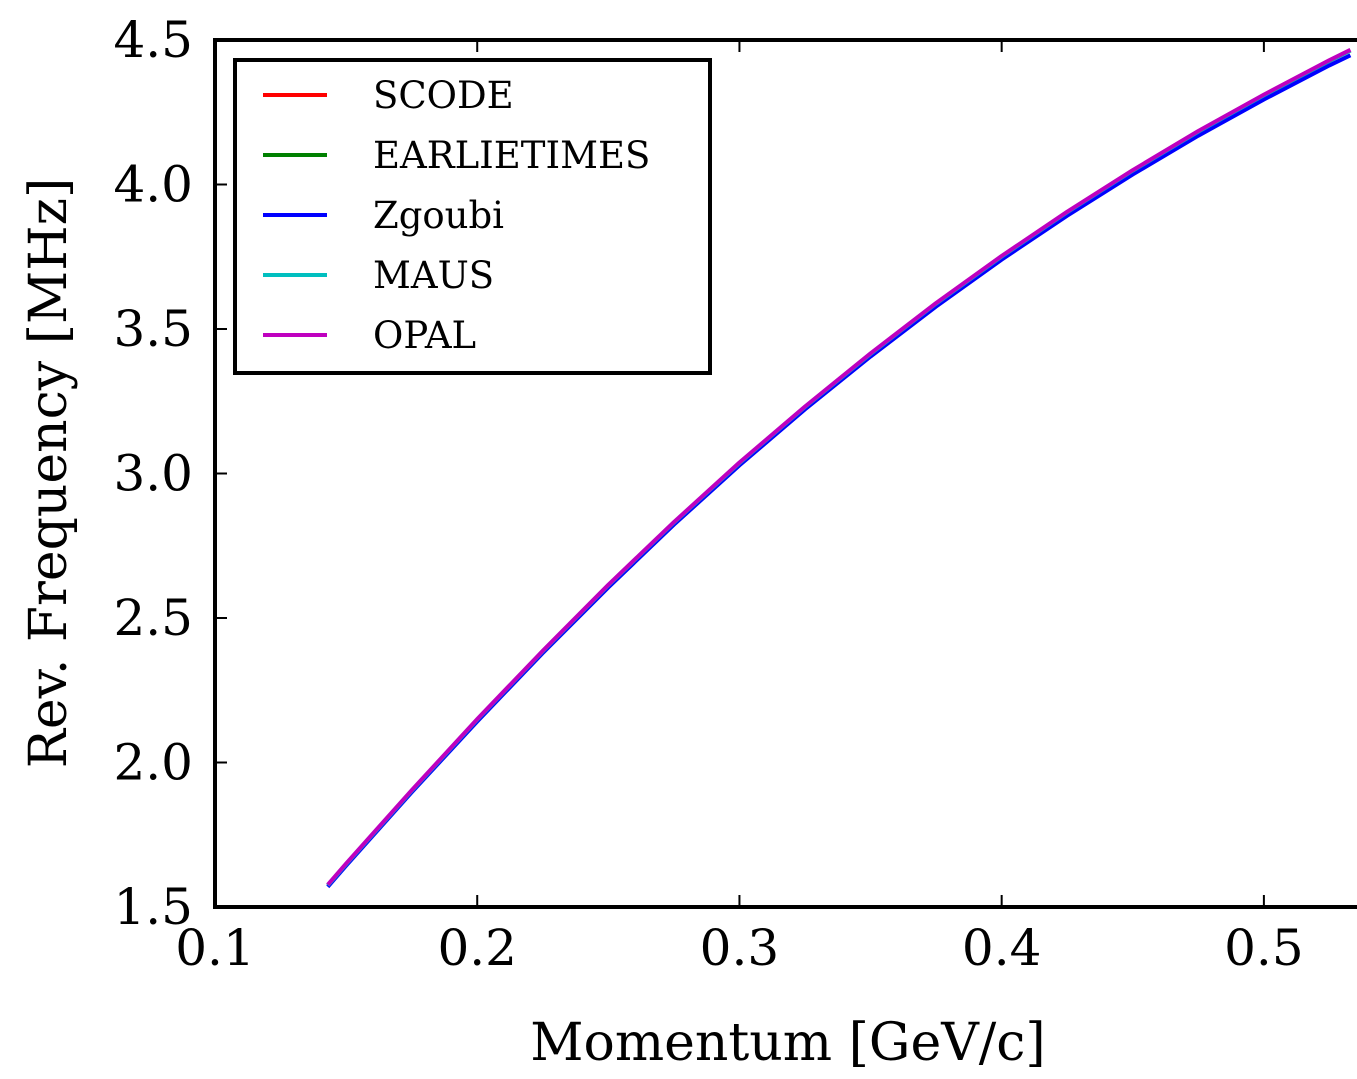  I want to click on y-tick-label-5: 4.0, so click(153, 185).